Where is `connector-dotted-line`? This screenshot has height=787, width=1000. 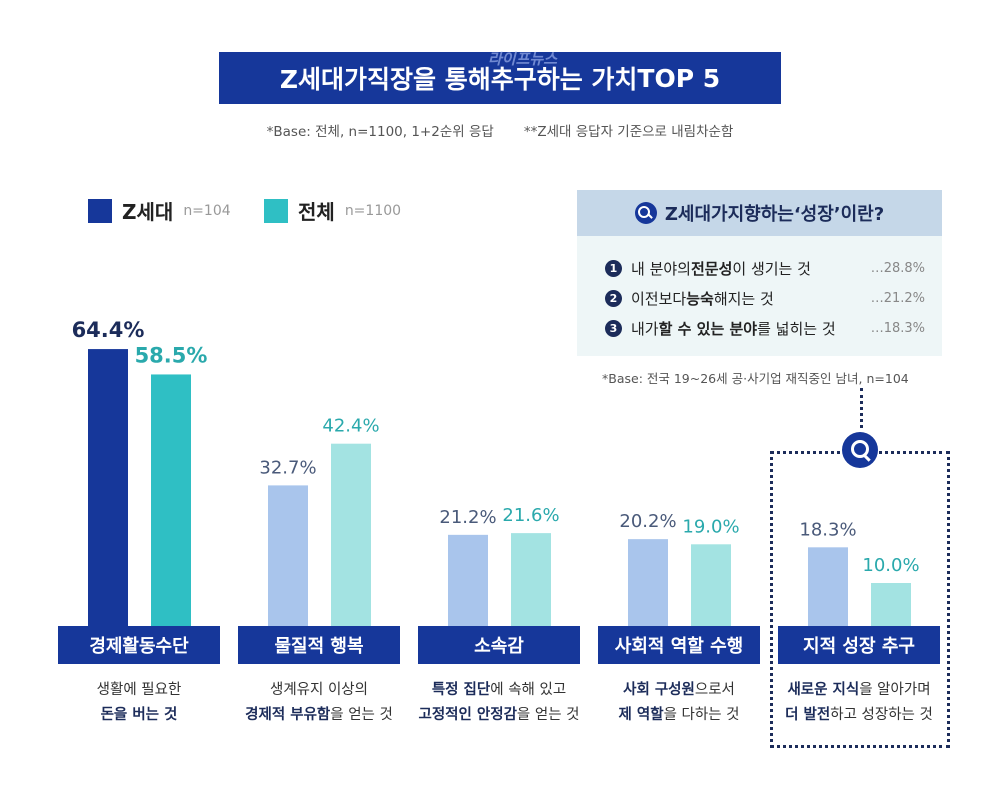
connector-dotted-line is located at coordinates (861, 408).